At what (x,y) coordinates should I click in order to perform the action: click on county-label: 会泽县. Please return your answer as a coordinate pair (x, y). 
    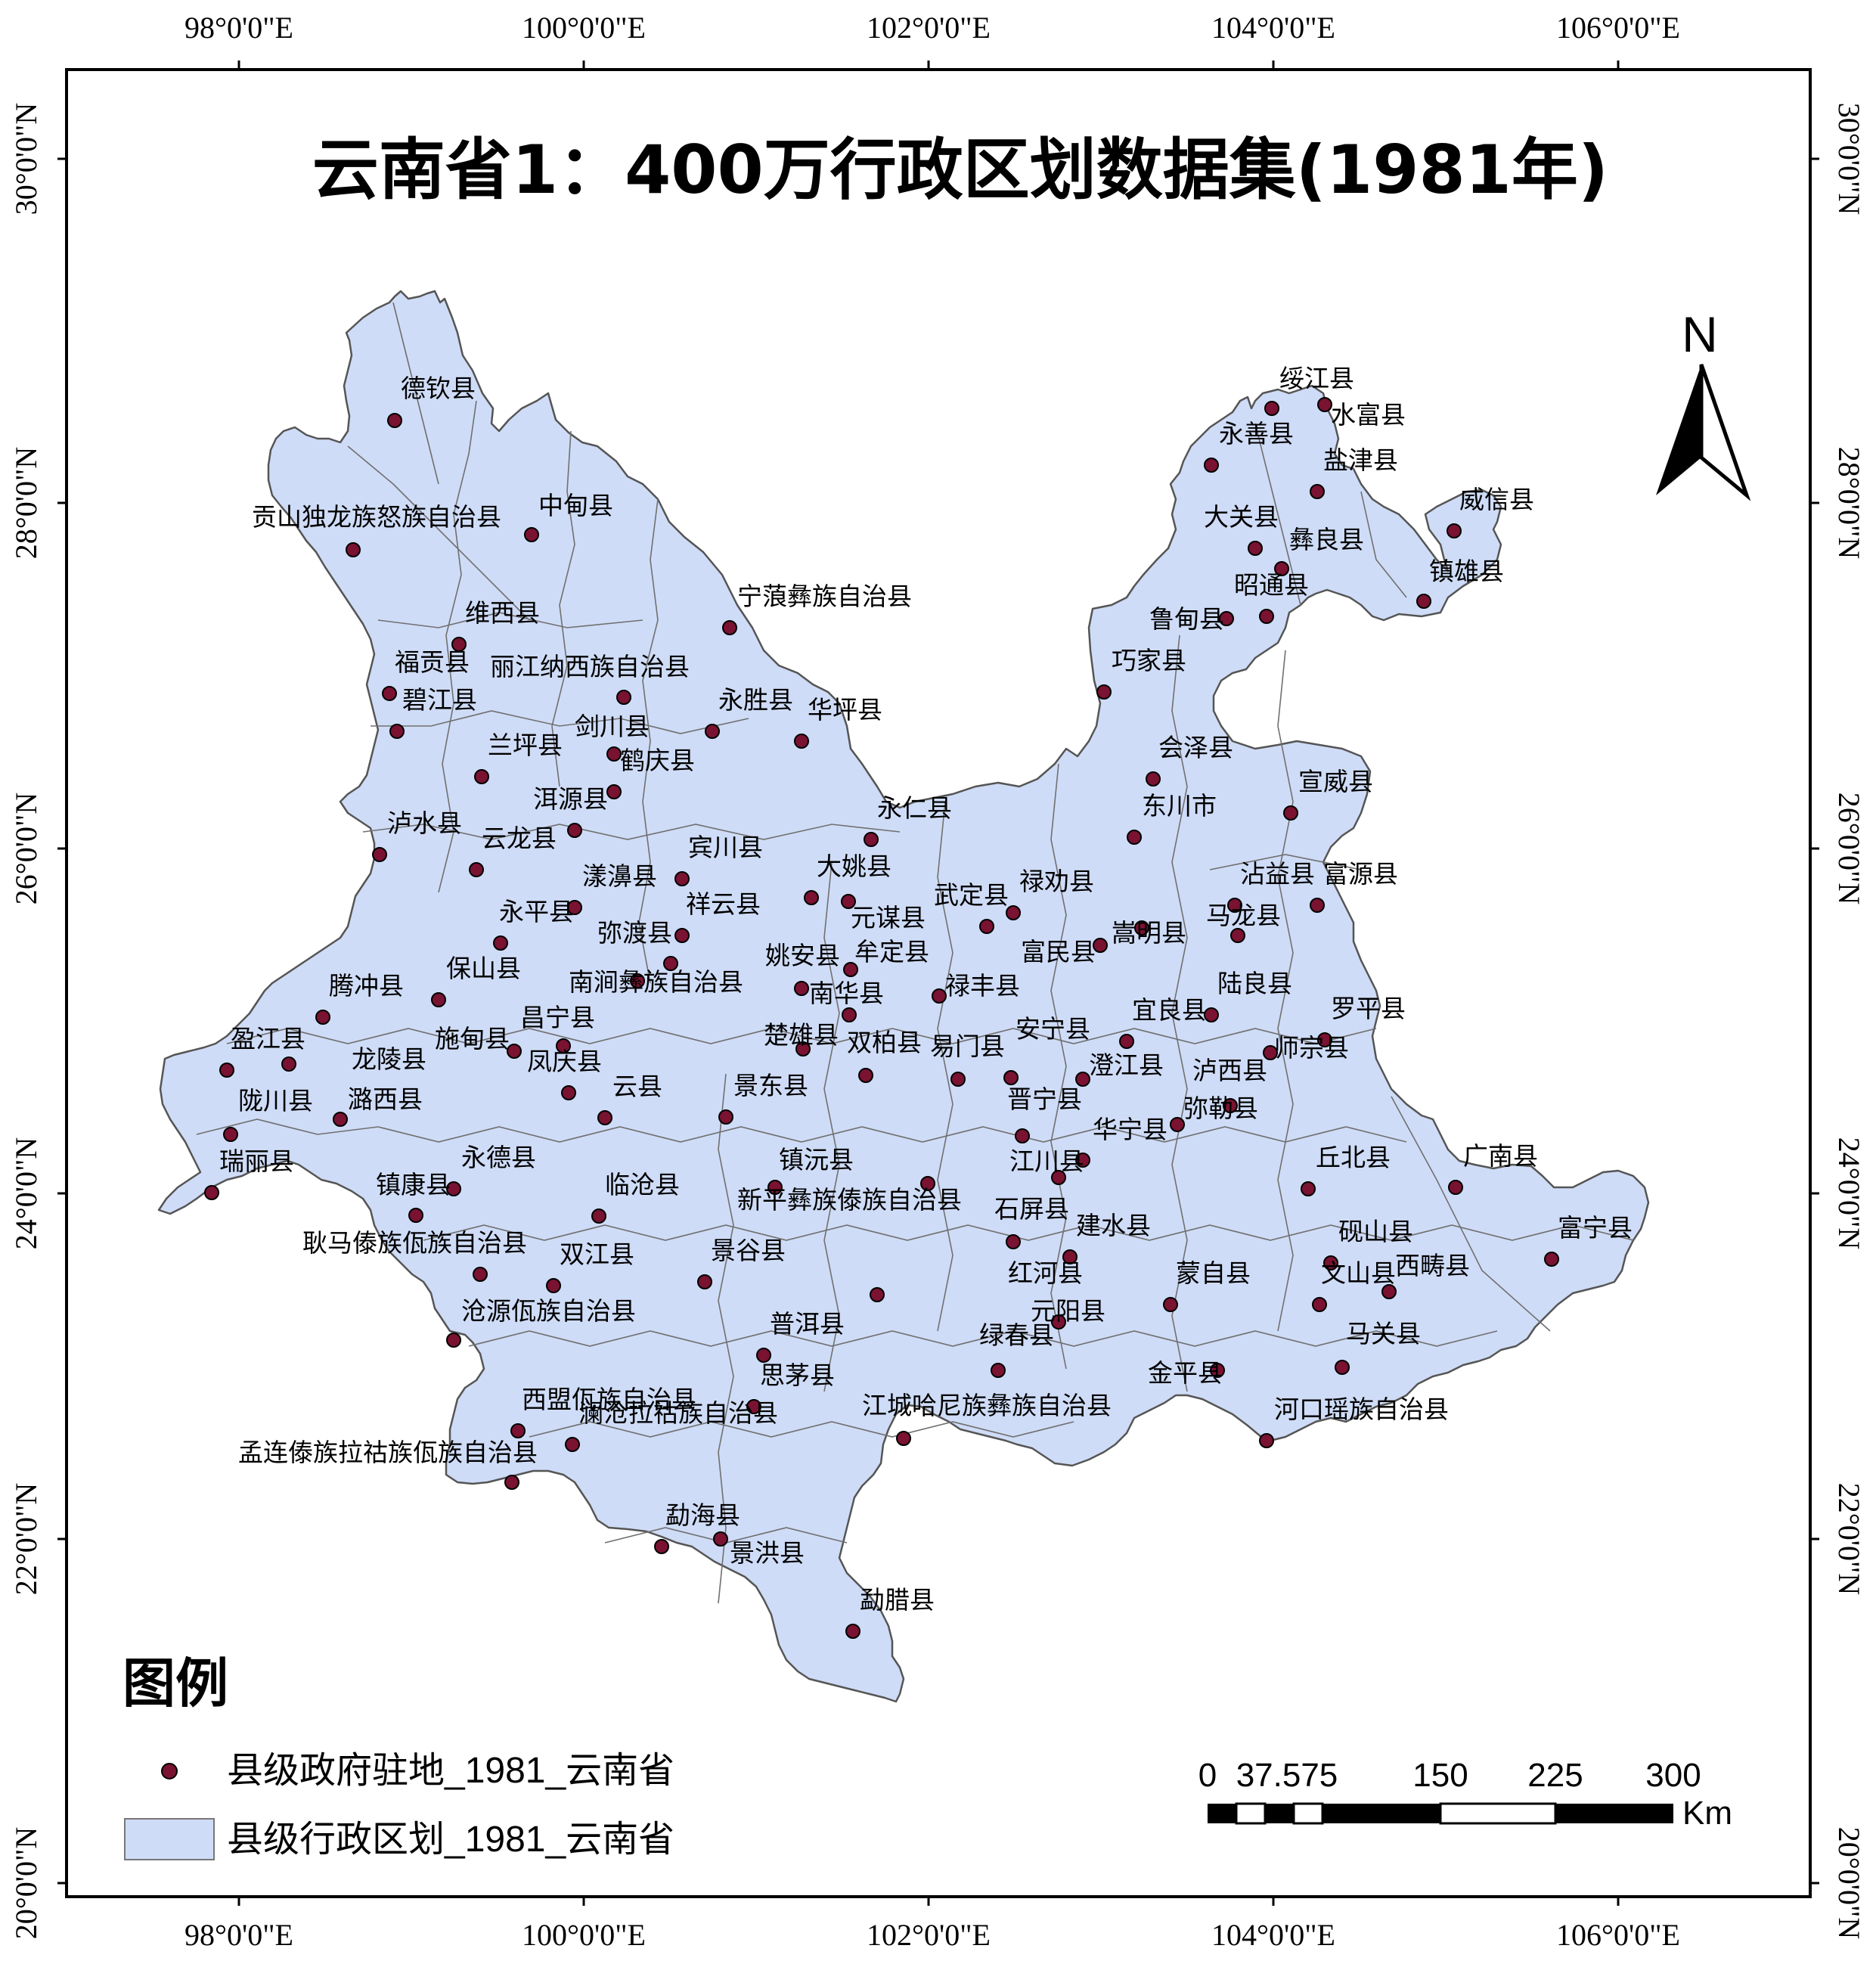
    Looking at the image, I should click on (1195, 747).